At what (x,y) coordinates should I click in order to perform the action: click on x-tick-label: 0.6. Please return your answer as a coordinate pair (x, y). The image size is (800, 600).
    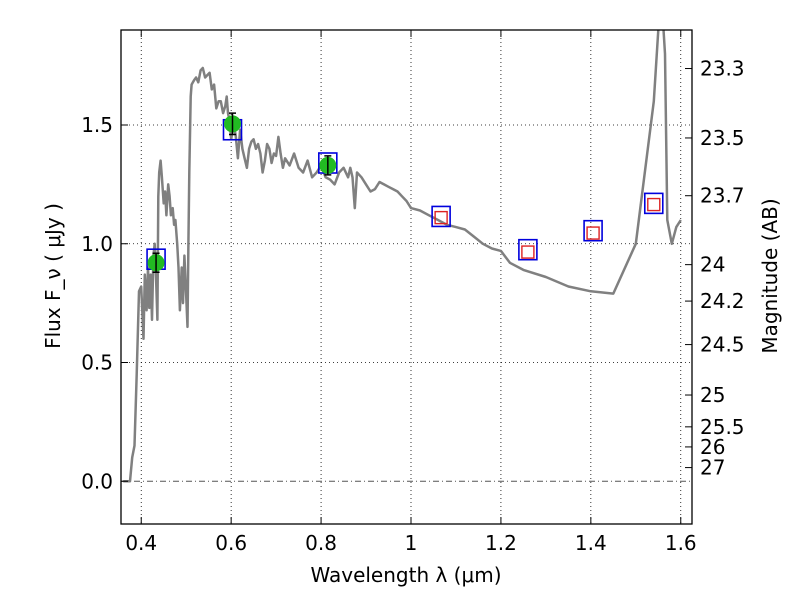
    Looking at the image, I should click on (231, 543).